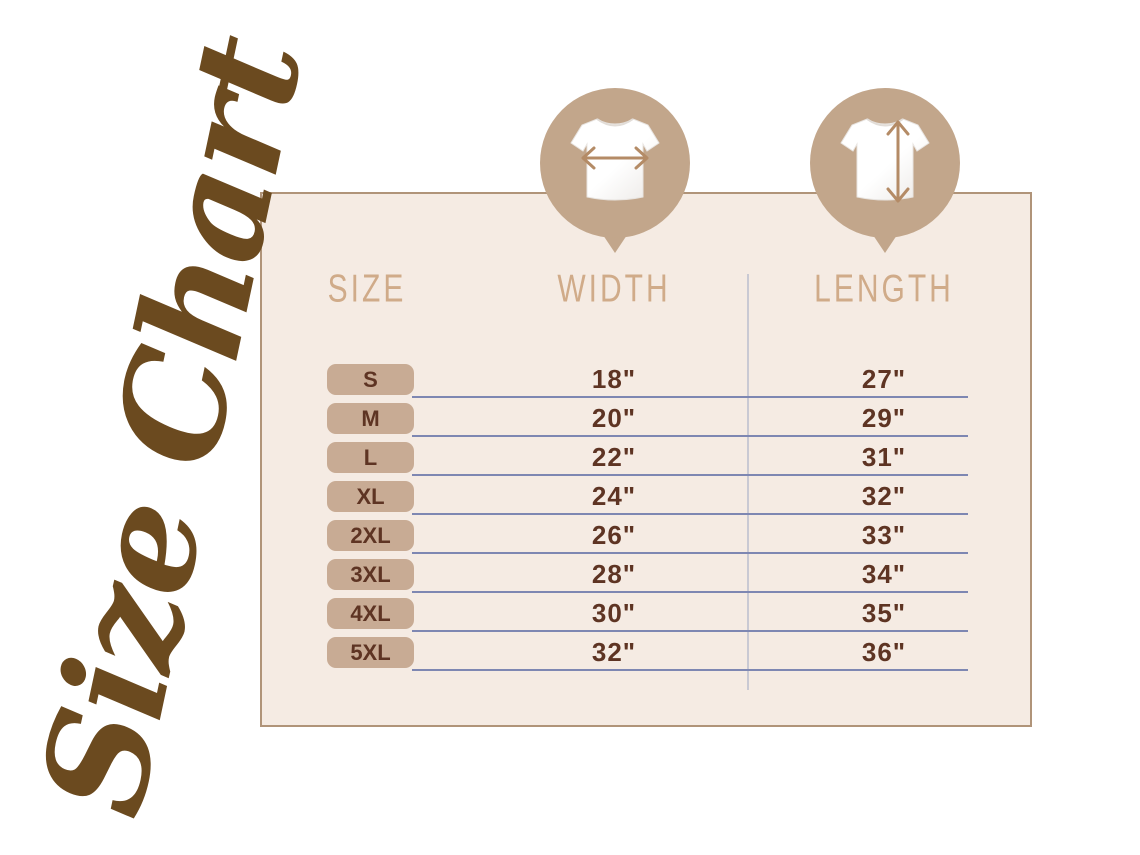  I want to click on size-pill: 4XL, so click(370, 613).